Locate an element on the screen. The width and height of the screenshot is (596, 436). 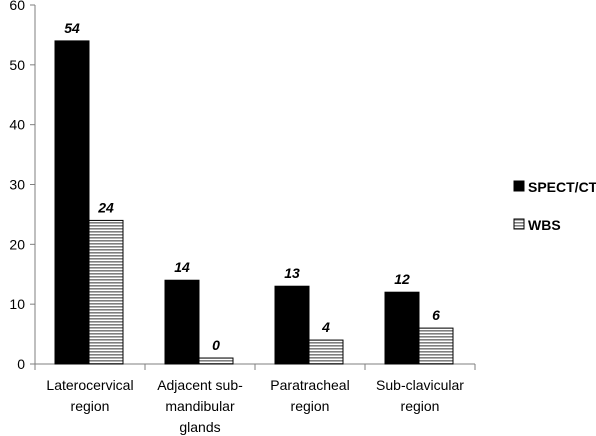
legend-label: SPECT/CT is located at coordinates (562, 187).